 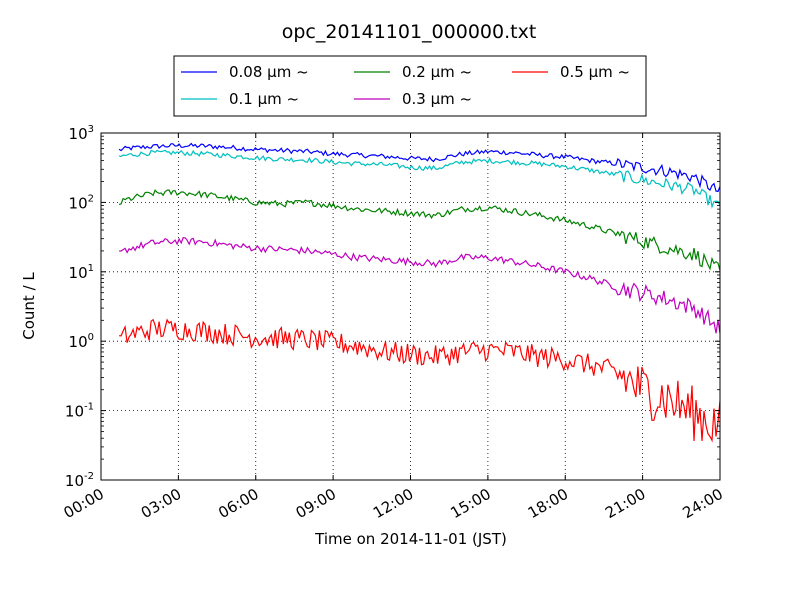 I want to click on y-tick-label: 10⁰, so click(x=81, y=341).